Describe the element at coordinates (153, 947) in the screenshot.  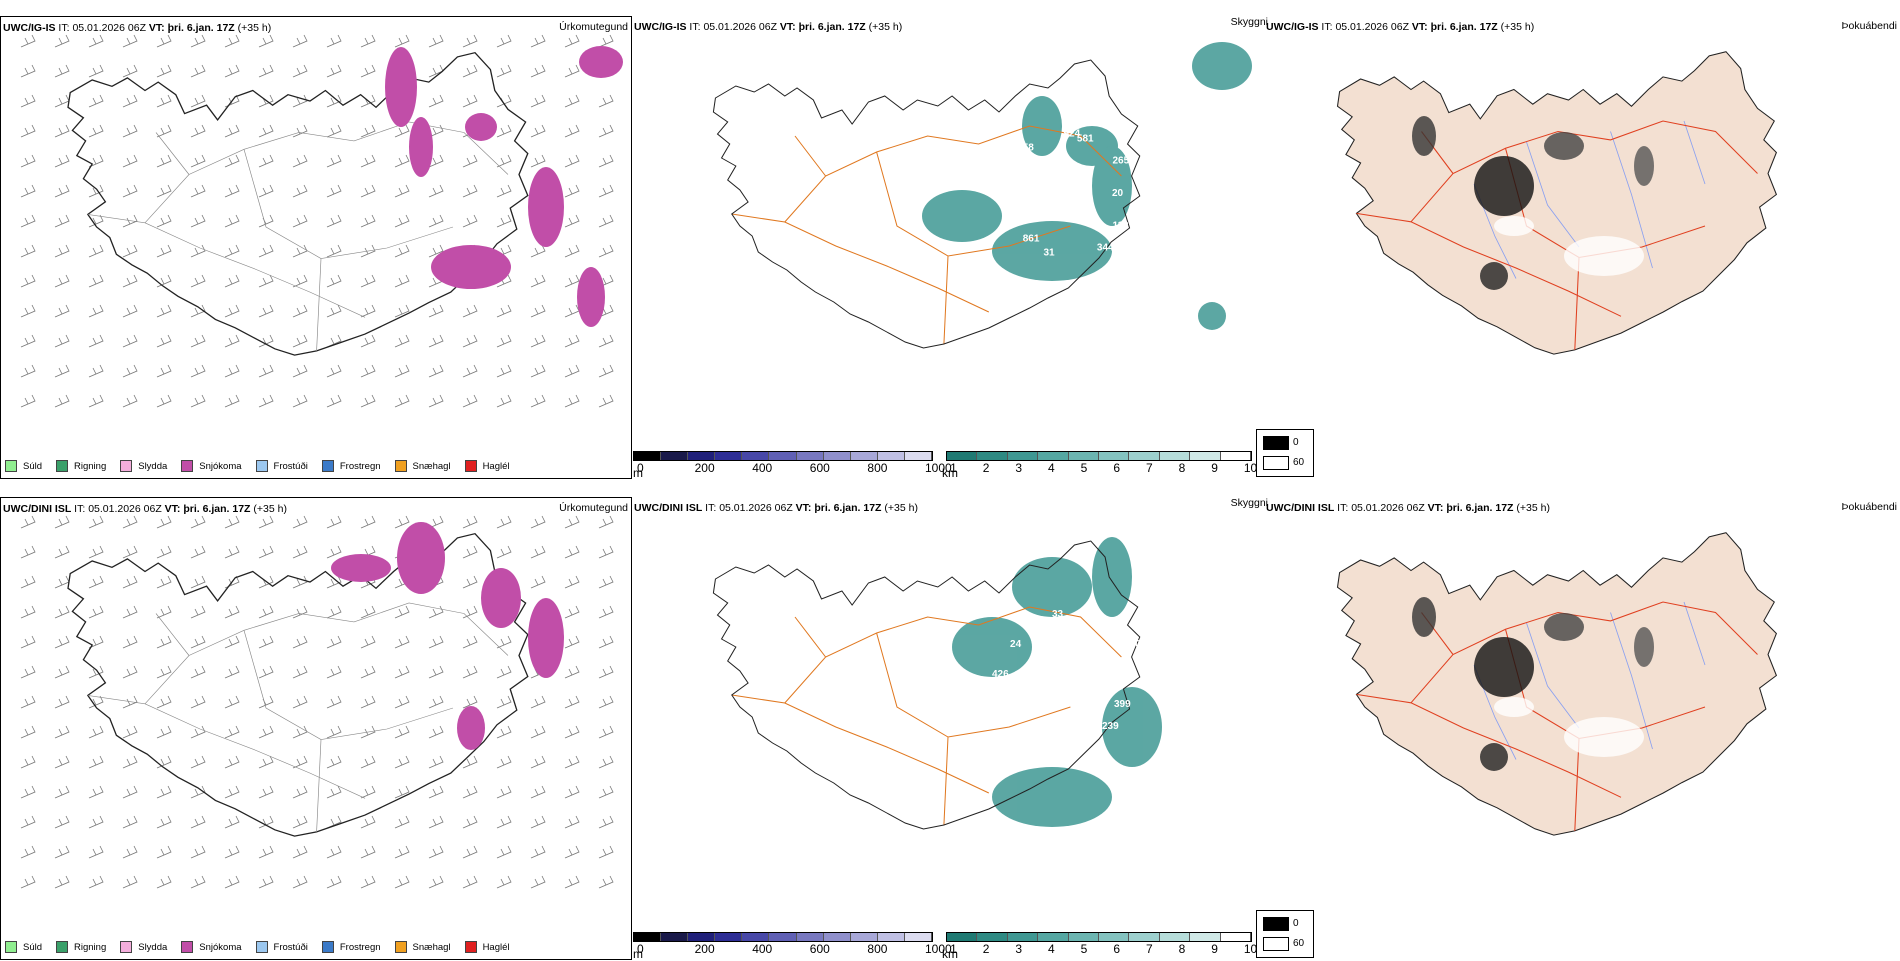
I see `legend-label: Slydda` at that location.